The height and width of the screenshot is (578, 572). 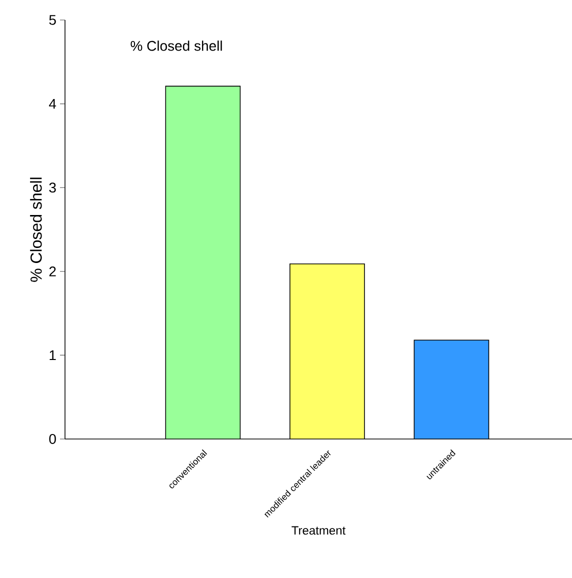 What do you see at coordinates (52, 271) in the screenshot?
I see `y-tick-label: 2` at bounding box center [52, 271].